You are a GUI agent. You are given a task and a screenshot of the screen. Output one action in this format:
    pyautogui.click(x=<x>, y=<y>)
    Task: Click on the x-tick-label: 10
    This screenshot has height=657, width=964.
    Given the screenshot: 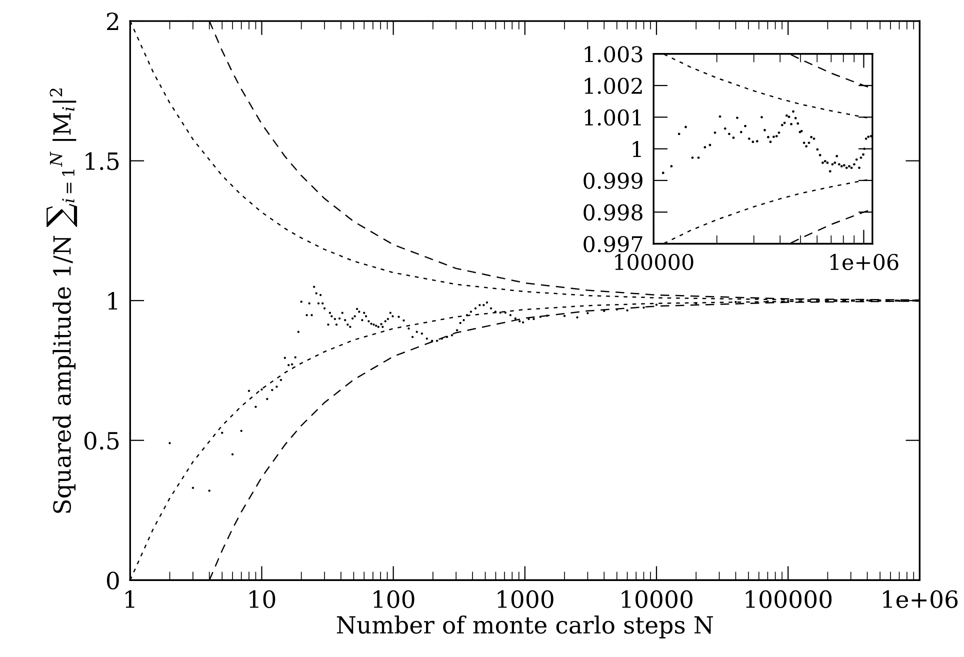 What is the action you would take?
    pyautogui.click(x=263, y=599)
    